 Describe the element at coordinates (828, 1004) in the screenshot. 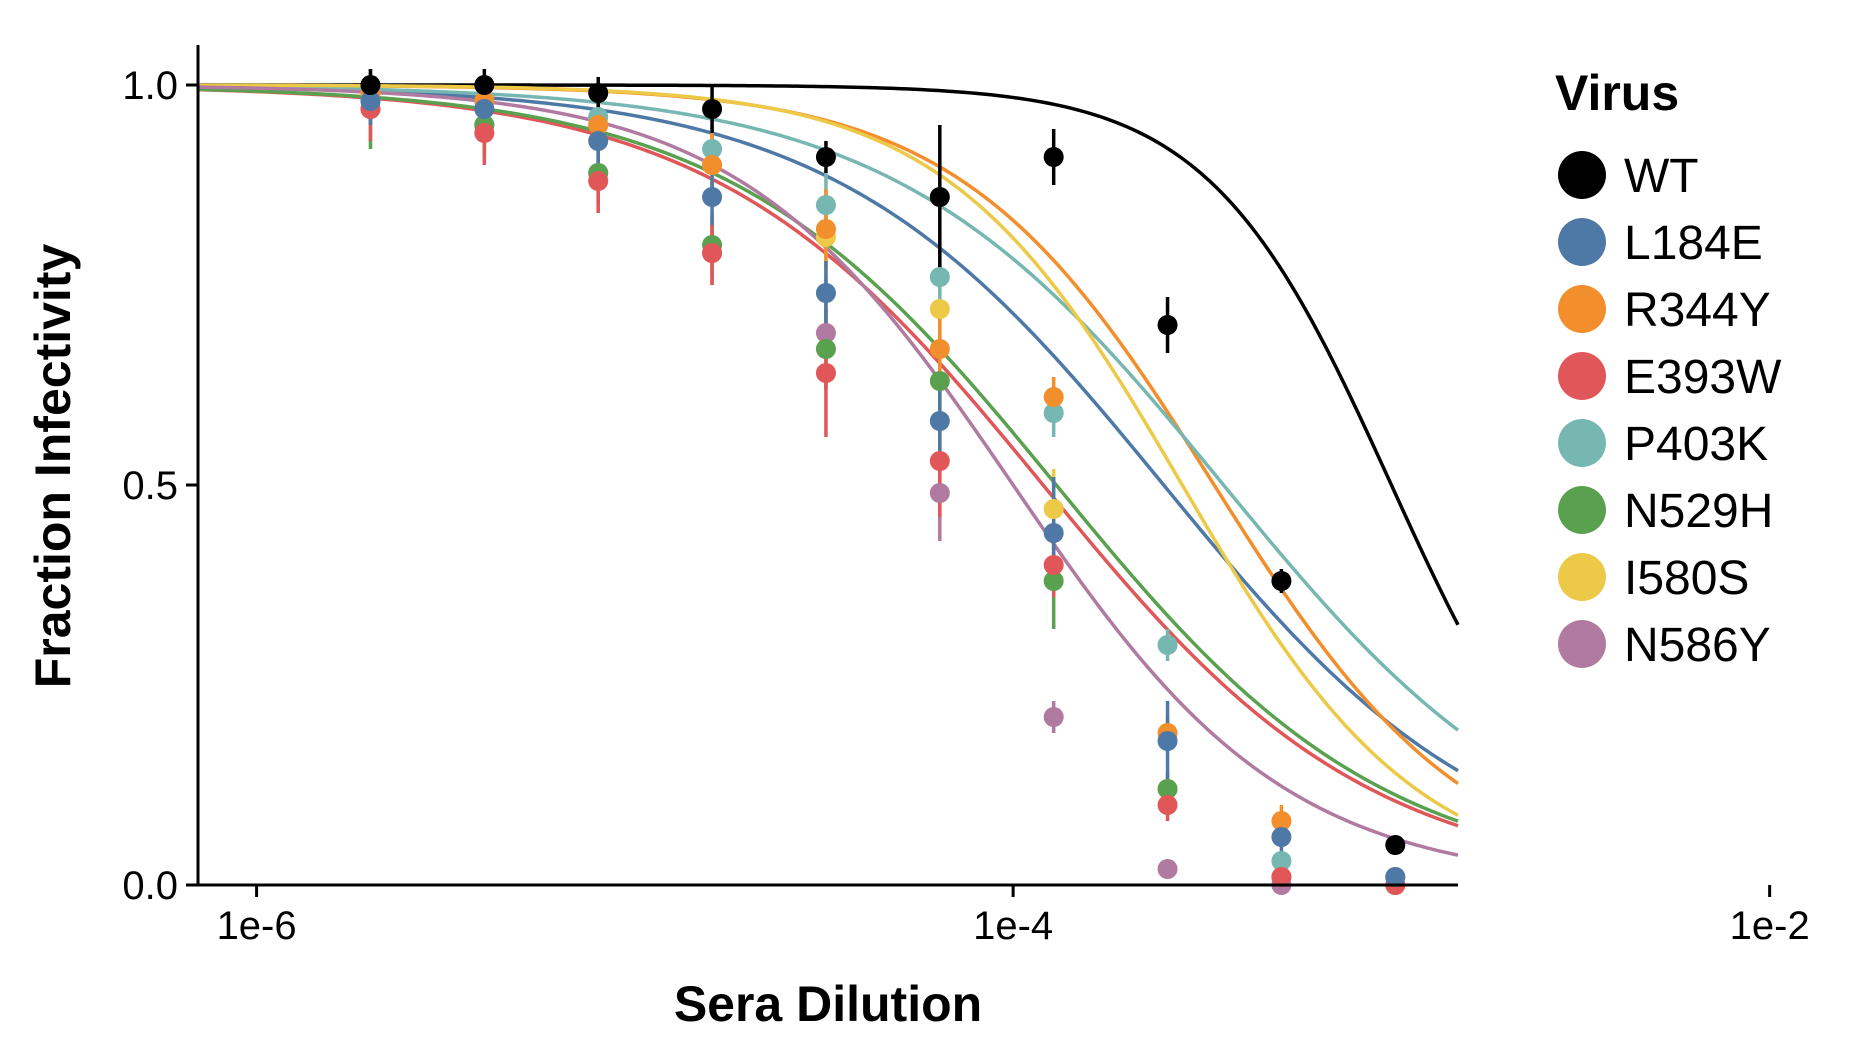

I see `x-axis-title: Sera Dilution` at that location.